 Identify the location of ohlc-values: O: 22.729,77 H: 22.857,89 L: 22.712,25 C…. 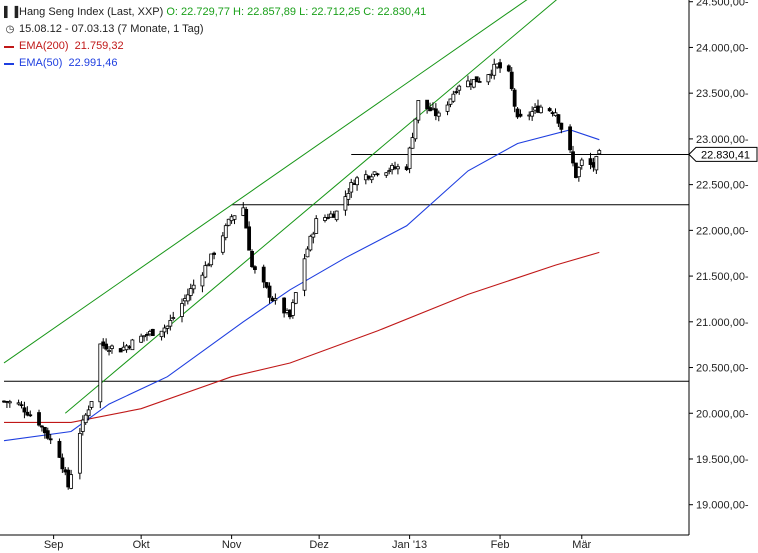
(296, 12).